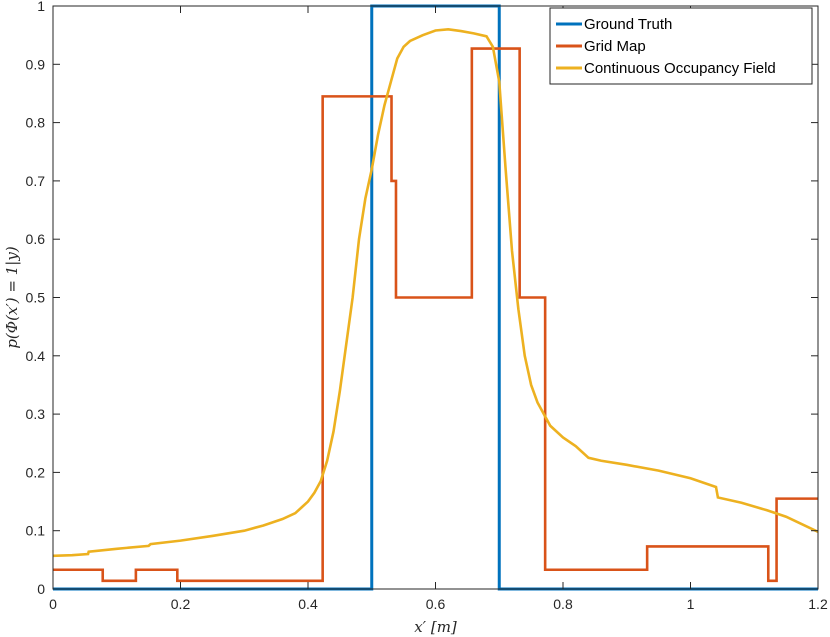 This screenshot has height=637, width=830. What do you see at coordinates (36, 531) in the screenshot?
I see `y-tick-label: 0.1` at bounding box center [36, 531].